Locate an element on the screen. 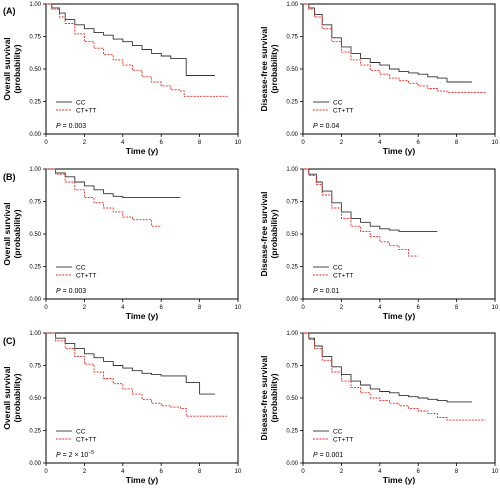 The image size is (500, 488). p-value-text: = 0.04 is located at coordinates (329, 126).